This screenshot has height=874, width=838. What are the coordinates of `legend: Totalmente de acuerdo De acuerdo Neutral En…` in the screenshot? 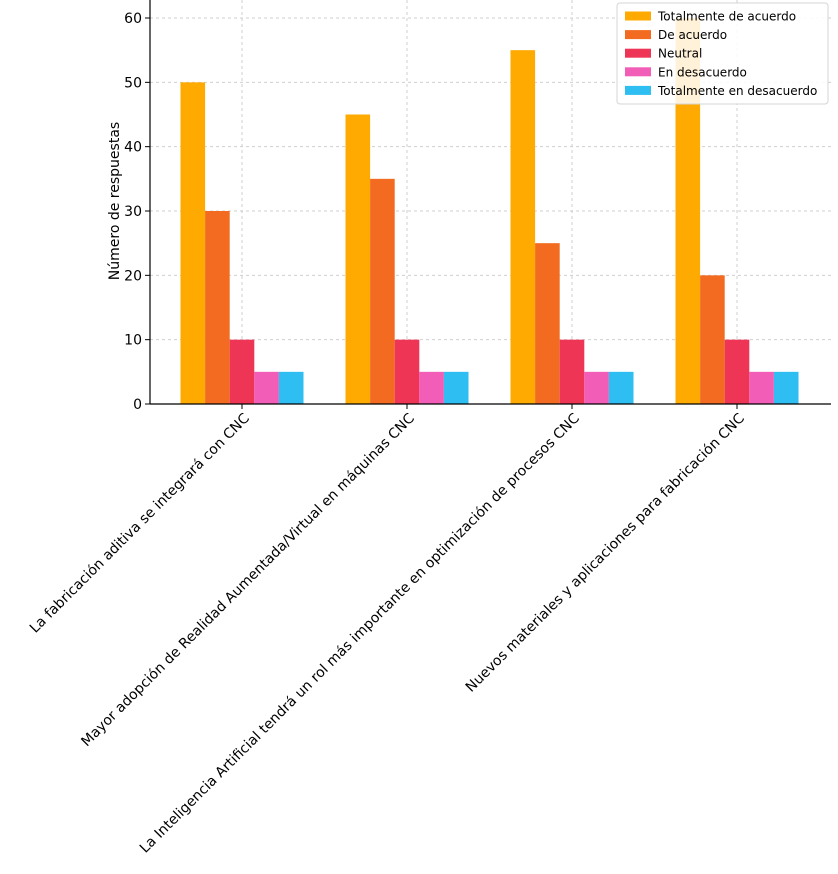 It's located at (722, 53).